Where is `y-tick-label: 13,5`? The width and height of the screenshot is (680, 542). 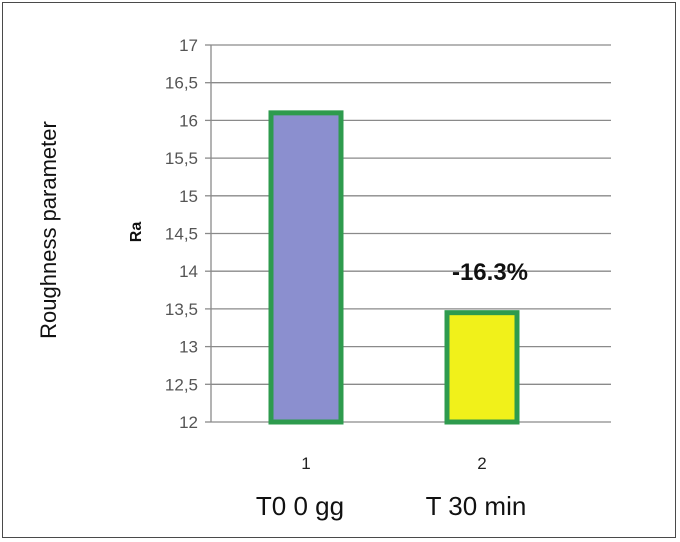 y-tick-label: 13,5 is located at coordinates (181, 309).